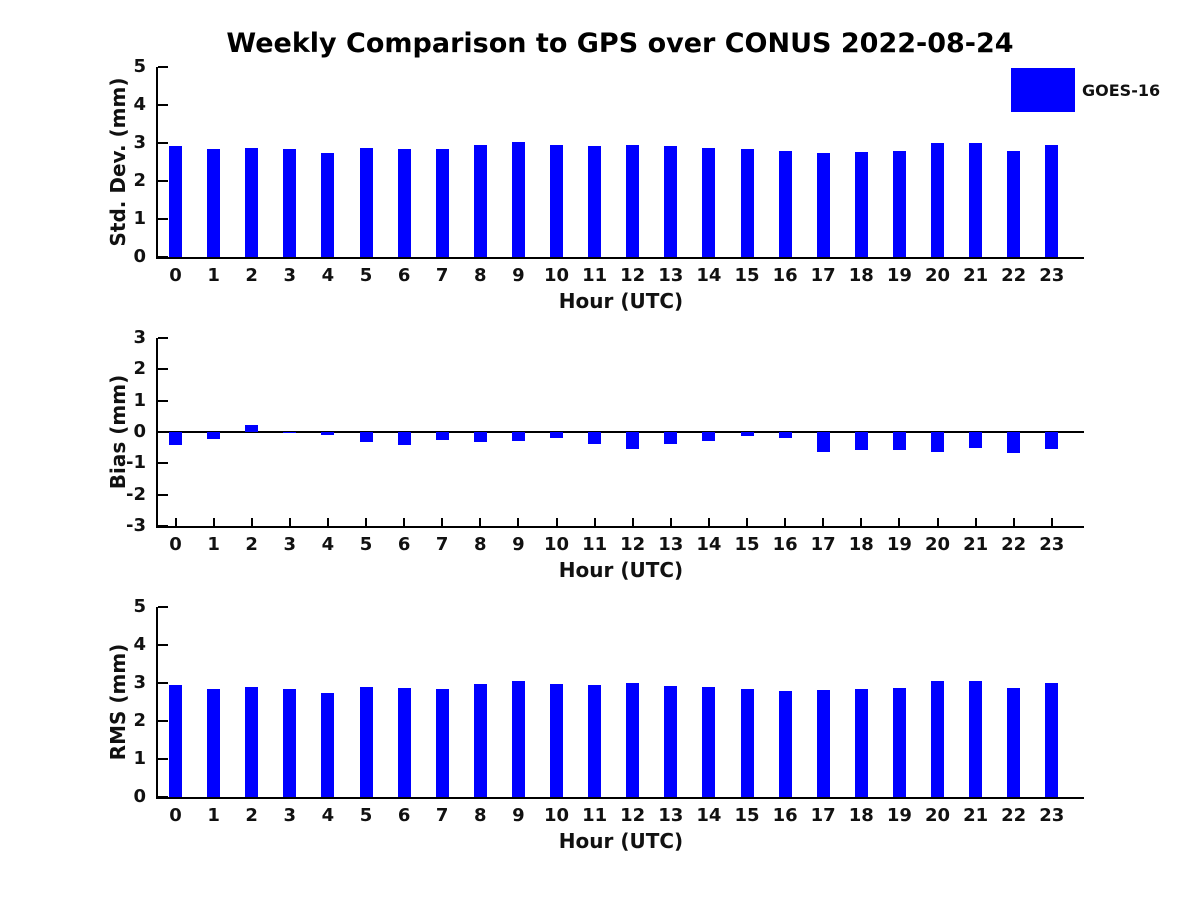 Image resolution: width=1200 pixels, height=900 pixels. What do you see at coordinates (823, 275) in the screenshot?
I see `x-tick-label: 17` at bounding box center [823, 275].